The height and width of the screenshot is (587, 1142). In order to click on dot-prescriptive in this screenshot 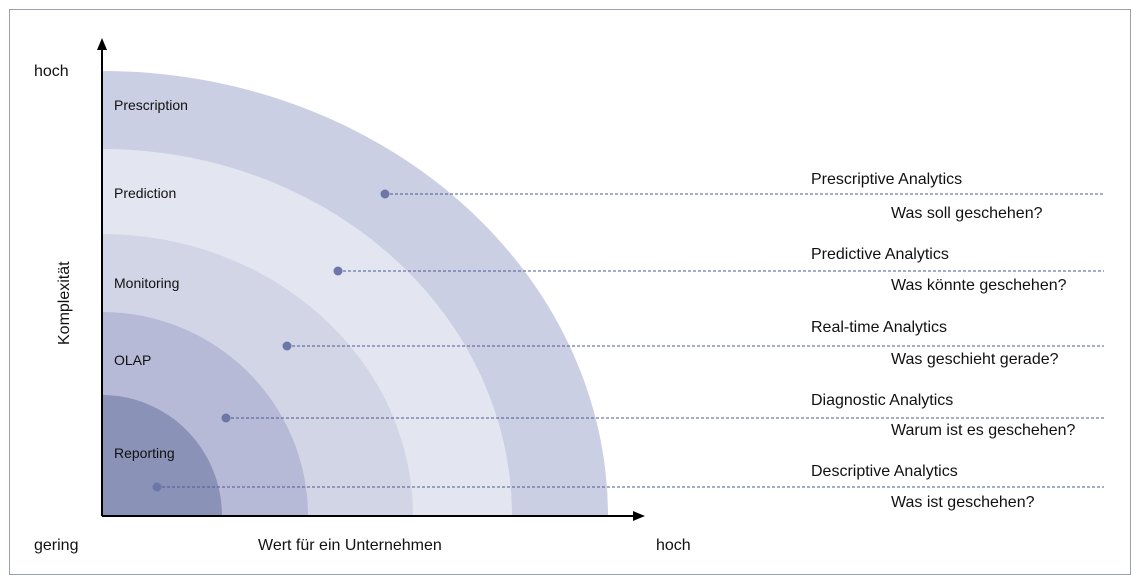, I will do `click(385, 194)`.